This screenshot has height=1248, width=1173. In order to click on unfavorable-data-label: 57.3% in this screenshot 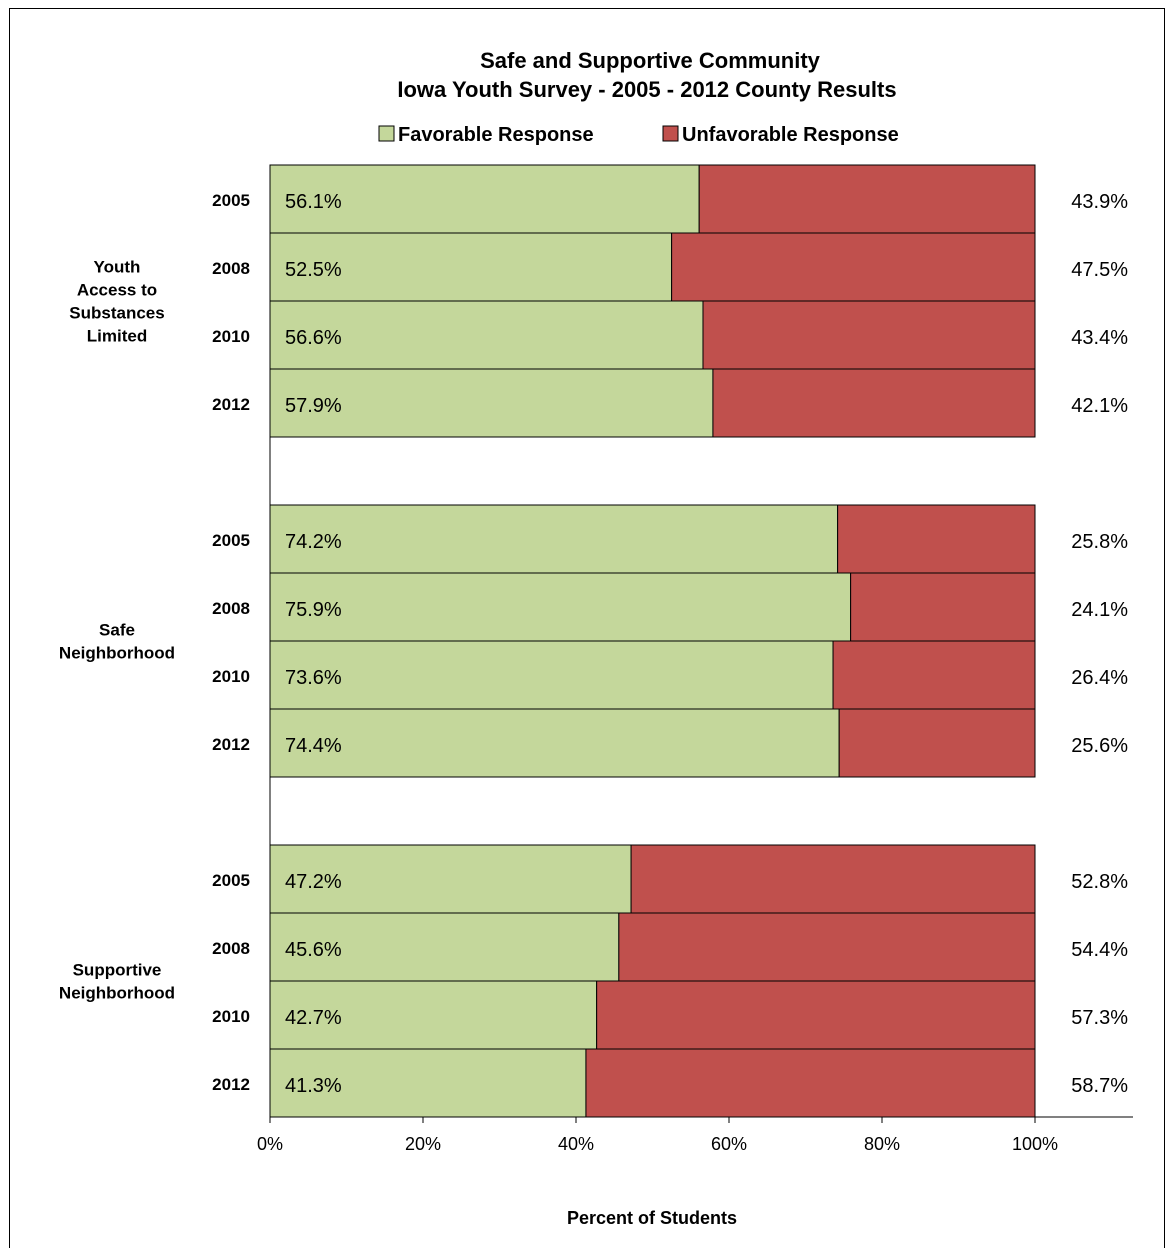, I will do `click(1099, 1018)`.